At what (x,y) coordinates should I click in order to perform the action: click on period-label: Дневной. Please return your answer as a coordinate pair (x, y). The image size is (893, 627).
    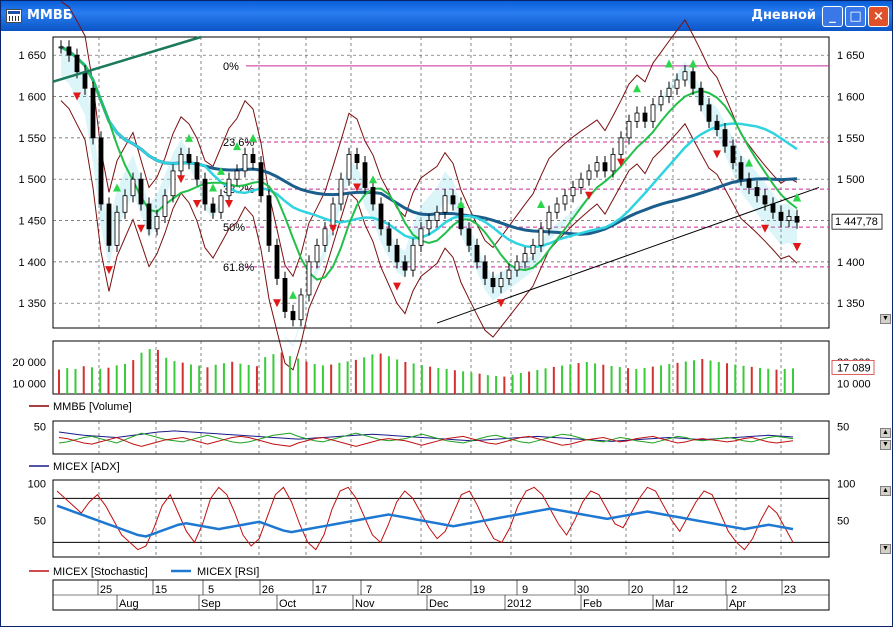
    Looking at the image, I should click on (783, 15).